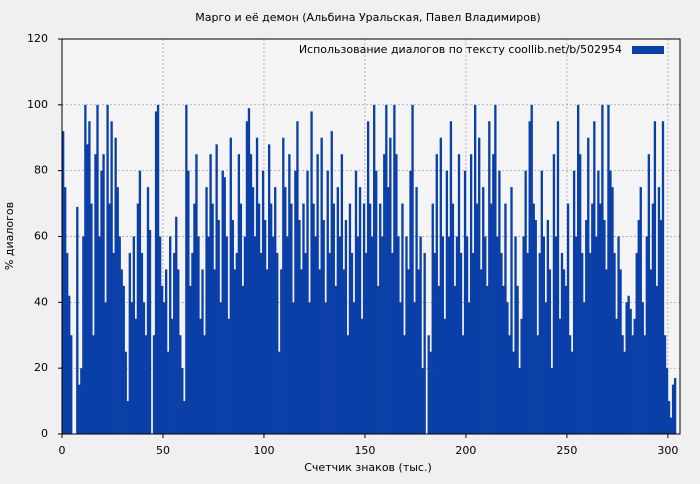  What do you see at coordinates (41, 301) in the screenshot?
I see `y-tick-label: 40` at bounding box center [41, 301].